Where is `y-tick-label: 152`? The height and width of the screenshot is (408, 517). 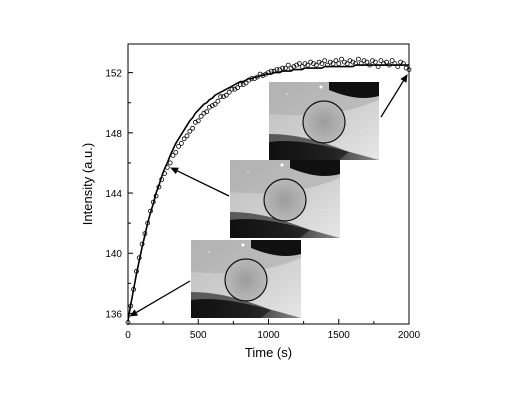
y-tick-label: 152 is located at coordinates (113, 74).